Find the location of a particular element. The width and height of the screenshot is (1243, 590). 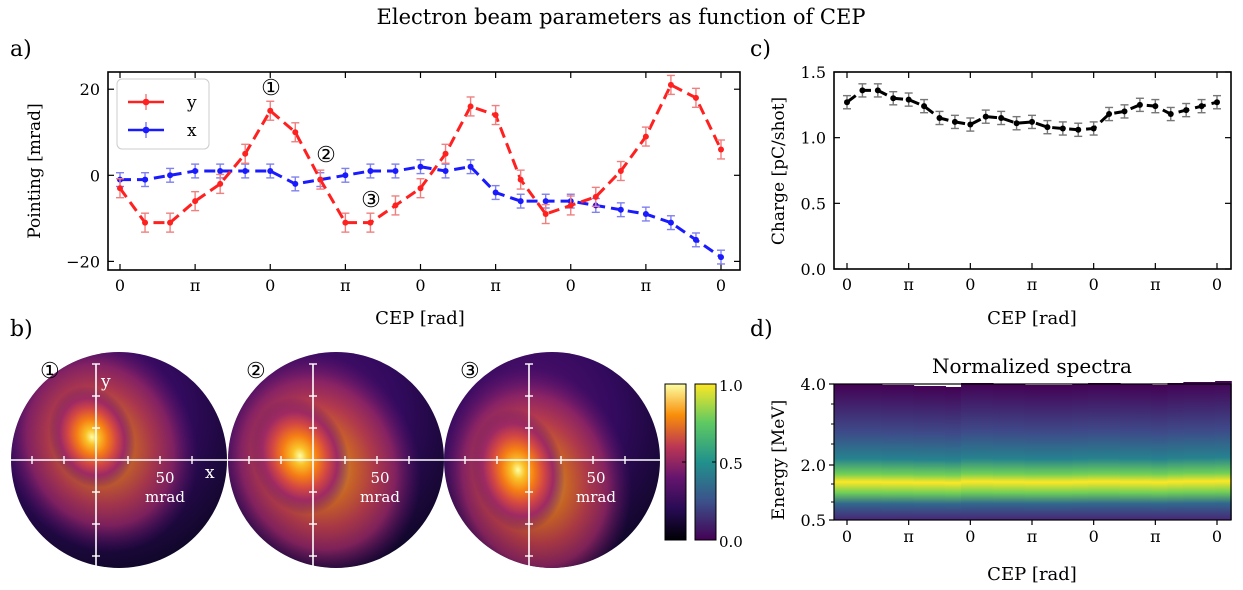

beam-1-label: ① is located at coordinates (50, 371).